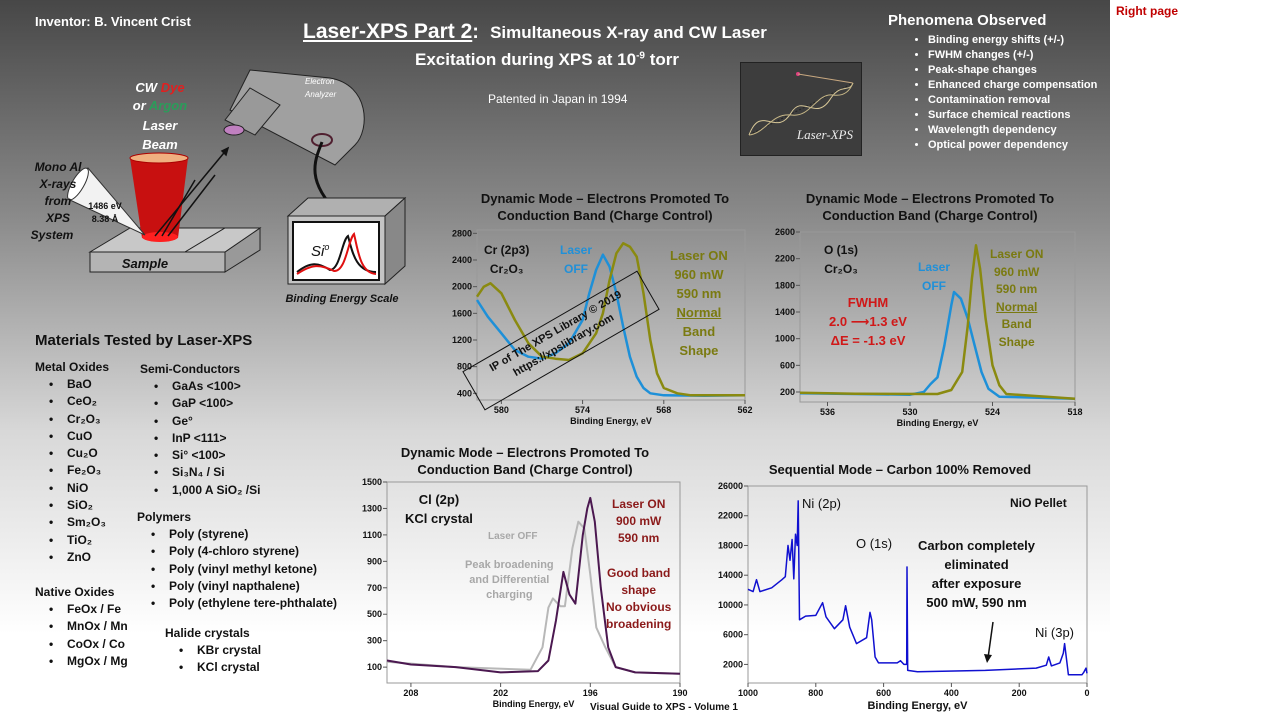  I want to click on y-tick-label: 1800, so click(785, 285).